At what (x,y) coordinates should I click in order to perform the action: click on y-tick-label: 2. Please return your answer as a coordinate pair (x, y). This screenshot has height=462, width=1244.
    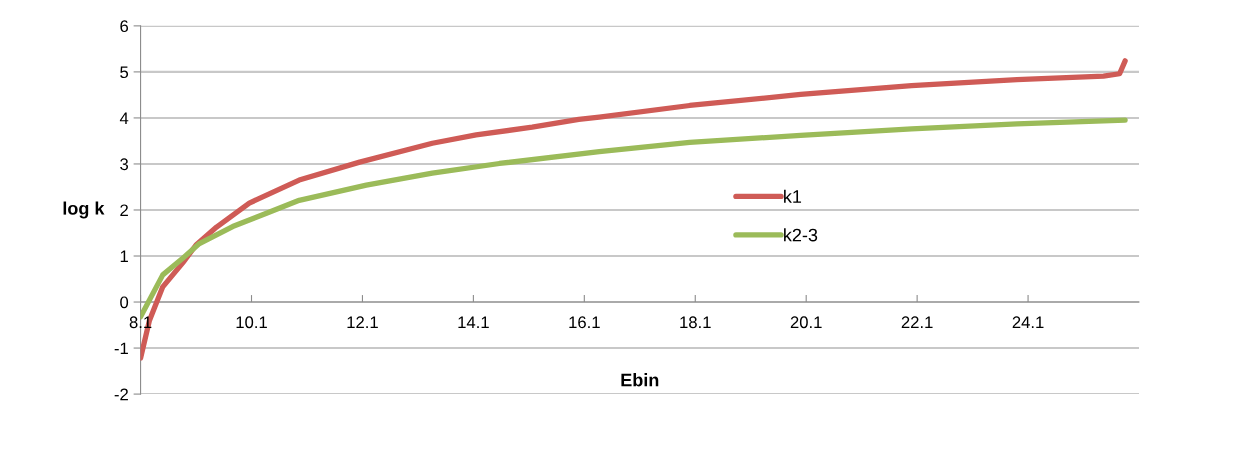
    Looking at the image, I should click on (124, 210).